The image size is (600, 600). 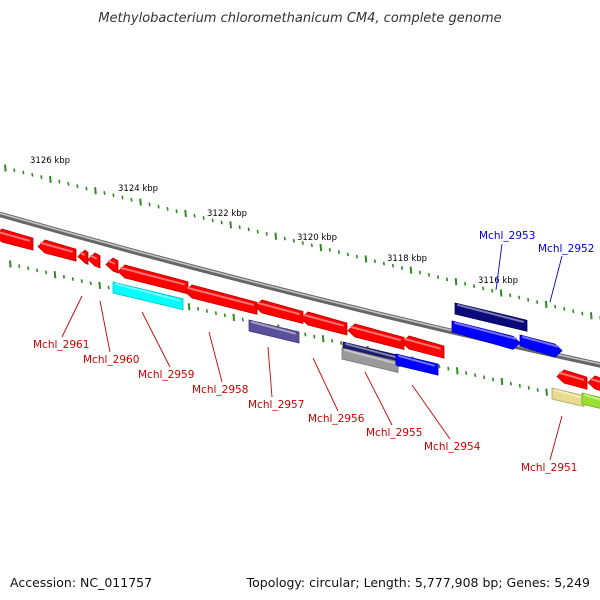 What do you see at coordinates (166, 375) in the screenshot?
I see `gene-label-mchl-2959: Mchl_2959` at bounding box center [166, 375].